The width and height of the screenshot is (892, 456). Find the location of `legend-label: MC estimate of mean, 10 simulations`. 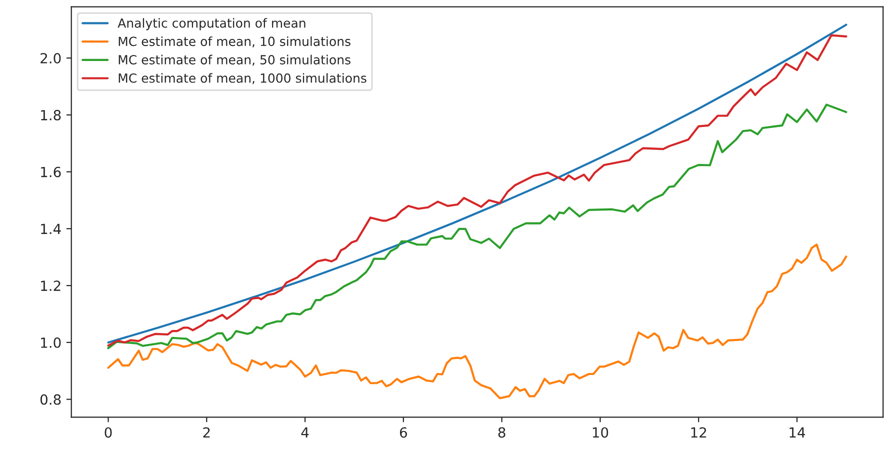

legend-label: MC estimate of mean, 10 simulations is located at coordinates (234, 42).